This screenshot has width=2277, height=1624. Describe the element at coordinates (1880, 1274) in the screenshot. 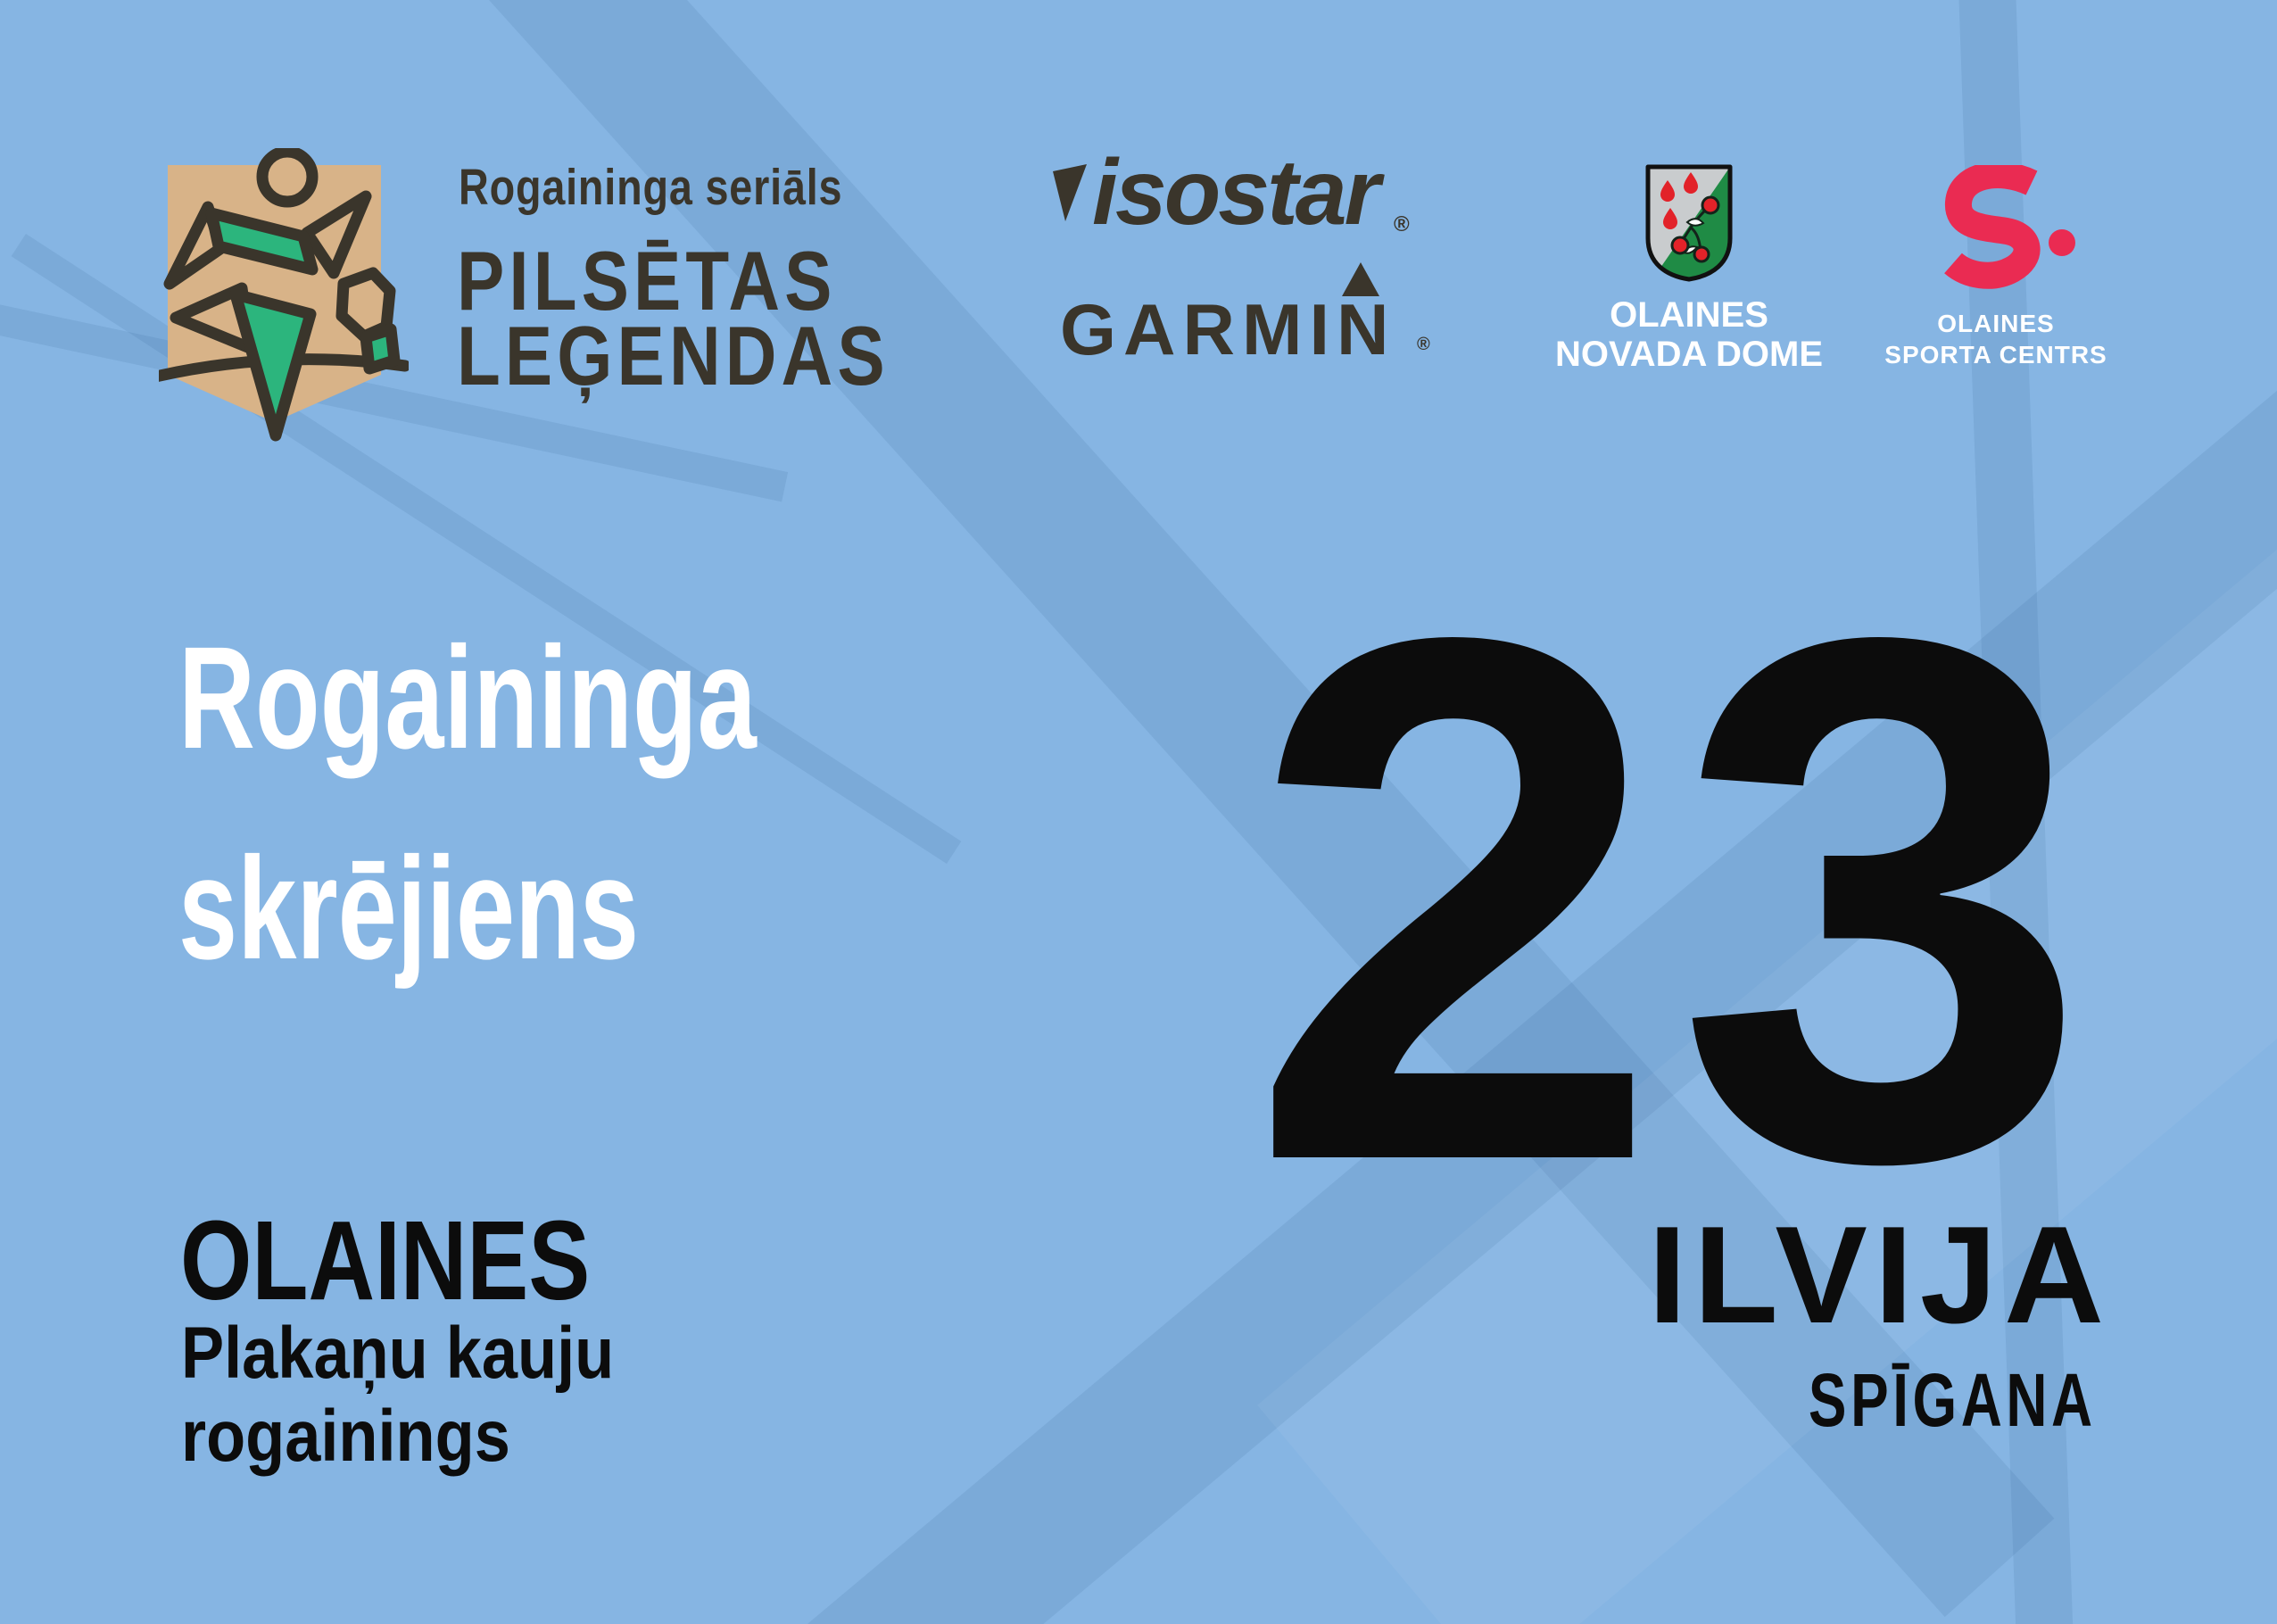

I see `participant-first-name: ILVIJA` at that location.